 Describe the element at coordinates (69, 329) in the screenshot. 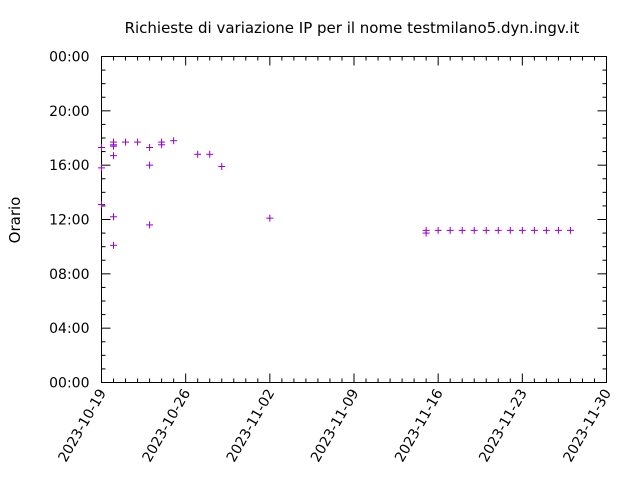

I see `y-tick-label: 04:00` at that location.